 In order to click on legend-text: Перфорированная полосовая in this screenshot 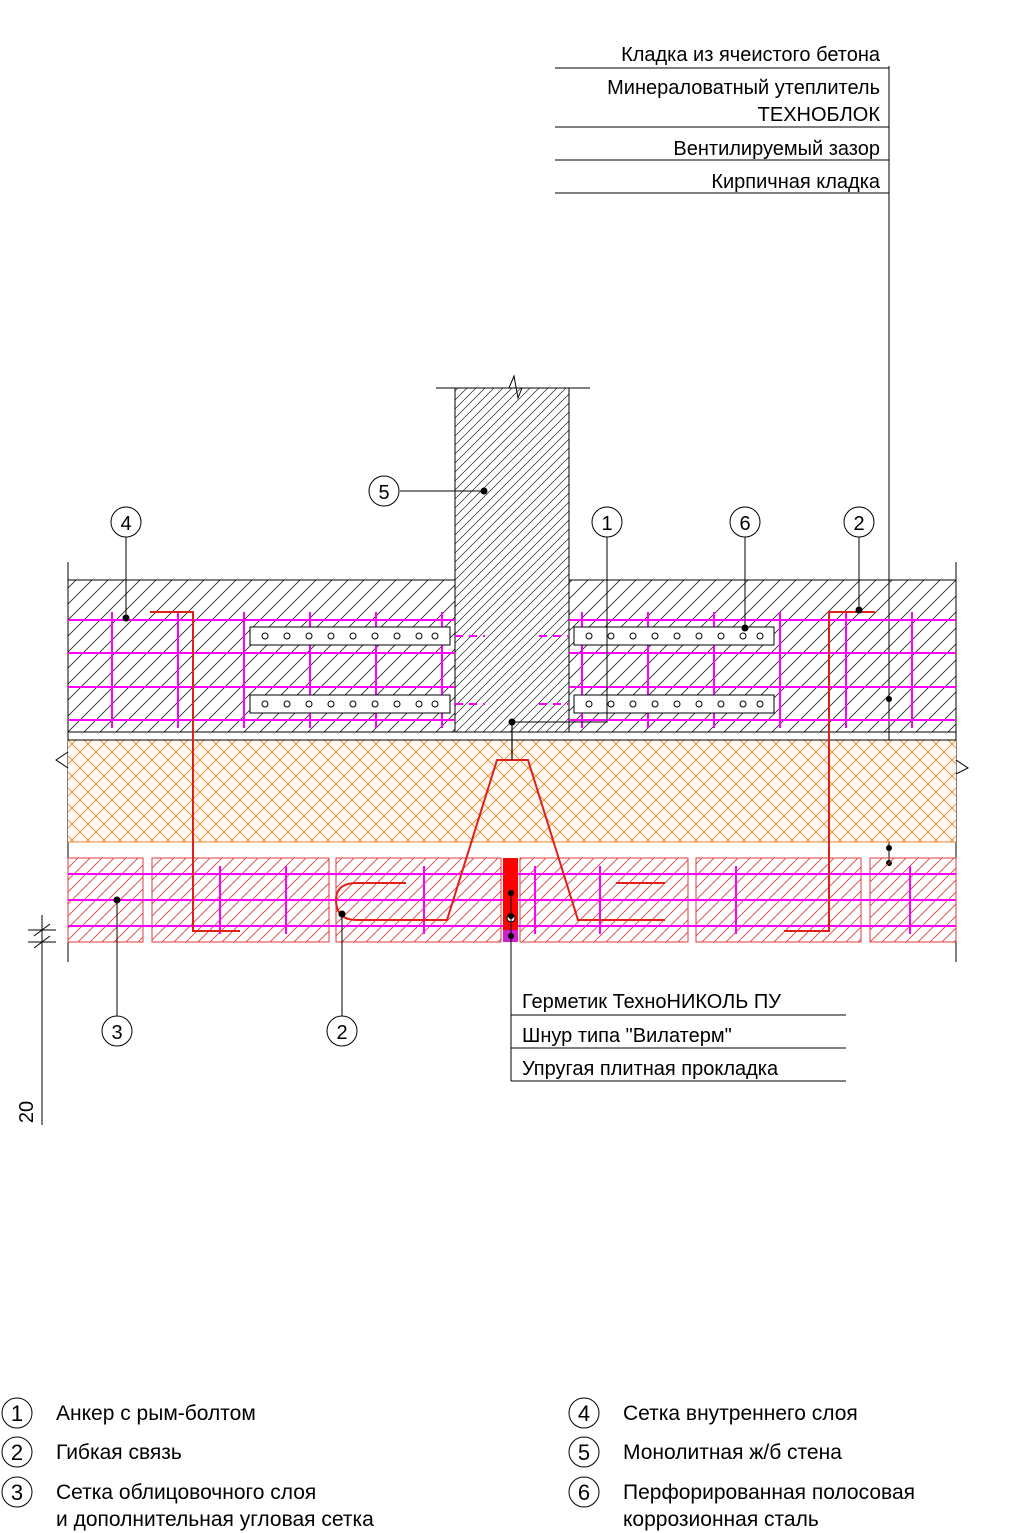, I will do `click(769, 1492)`.